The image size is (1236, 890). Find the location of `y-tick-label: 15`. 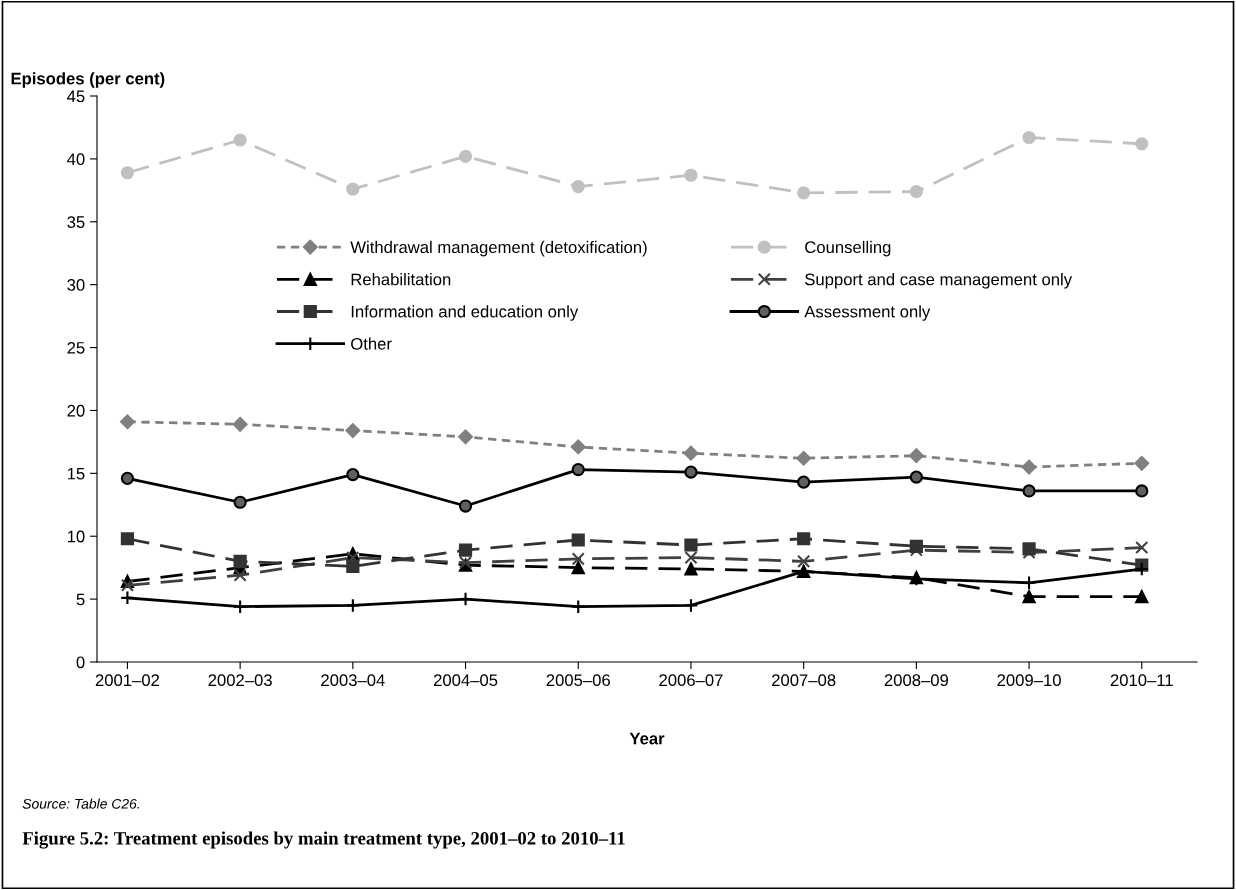

y-tick-label: 15 is located at coordinates (76, 473).